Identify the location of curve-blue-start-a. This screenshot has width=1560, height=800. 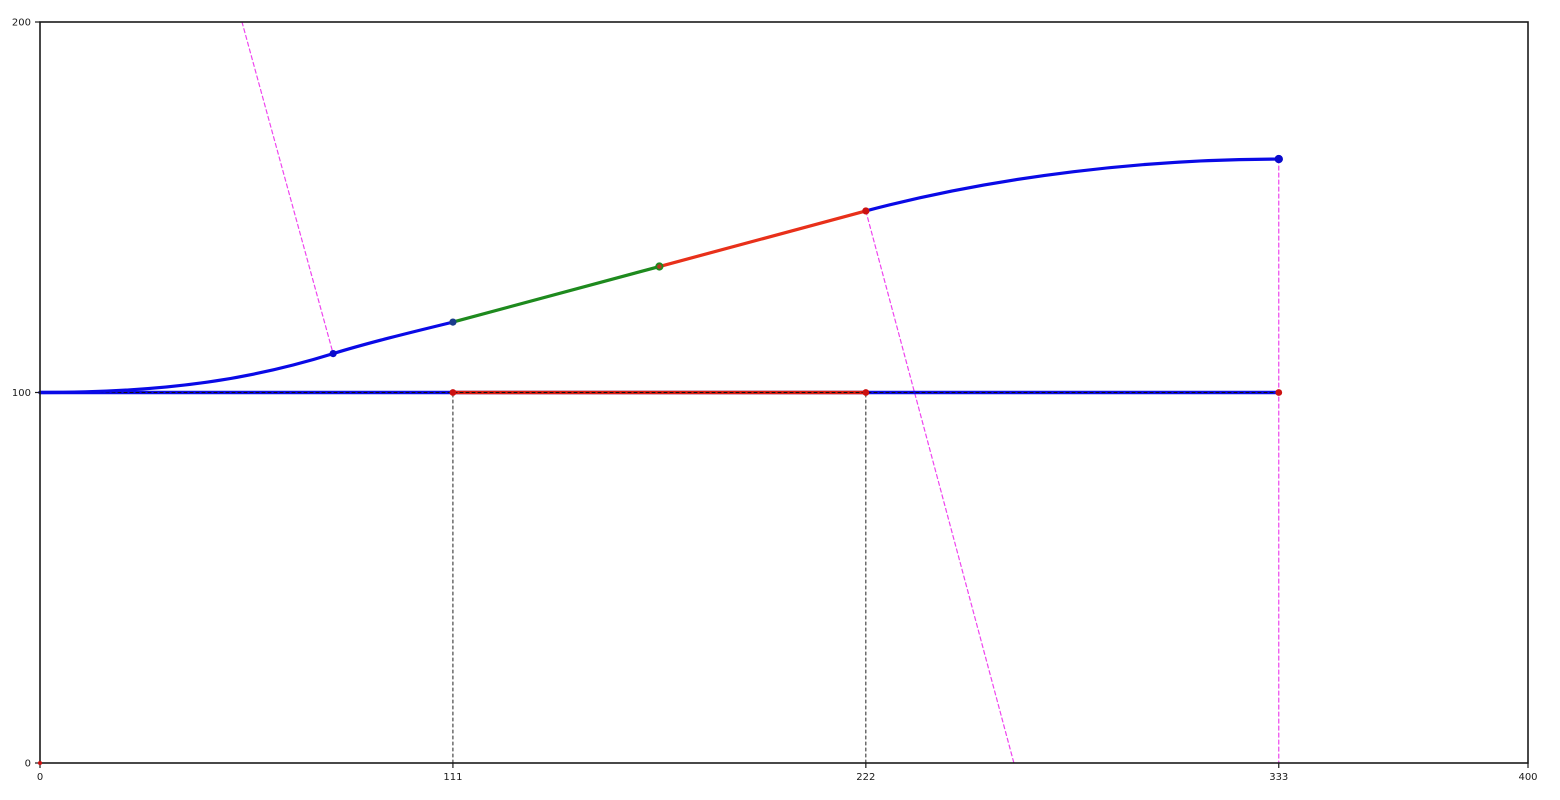
(186, 373).